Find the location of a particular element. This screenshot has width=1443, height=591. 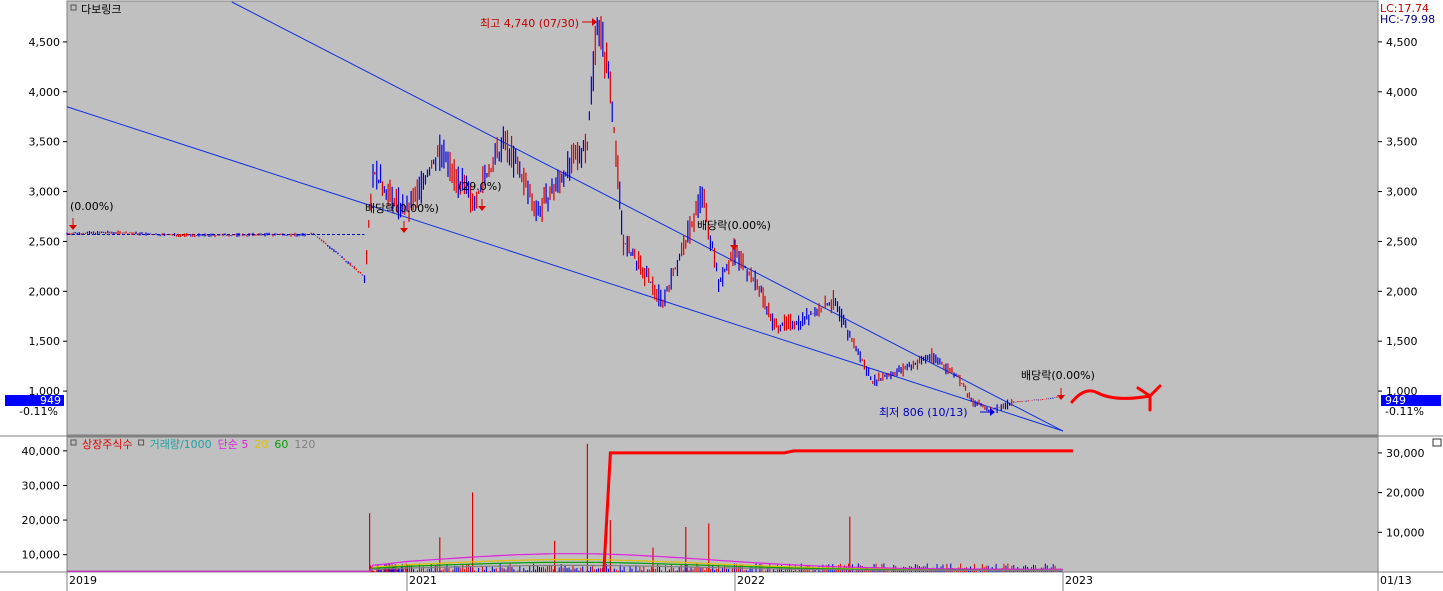

price-tick-right: 4,000 is located at coordinates (1402, 92).